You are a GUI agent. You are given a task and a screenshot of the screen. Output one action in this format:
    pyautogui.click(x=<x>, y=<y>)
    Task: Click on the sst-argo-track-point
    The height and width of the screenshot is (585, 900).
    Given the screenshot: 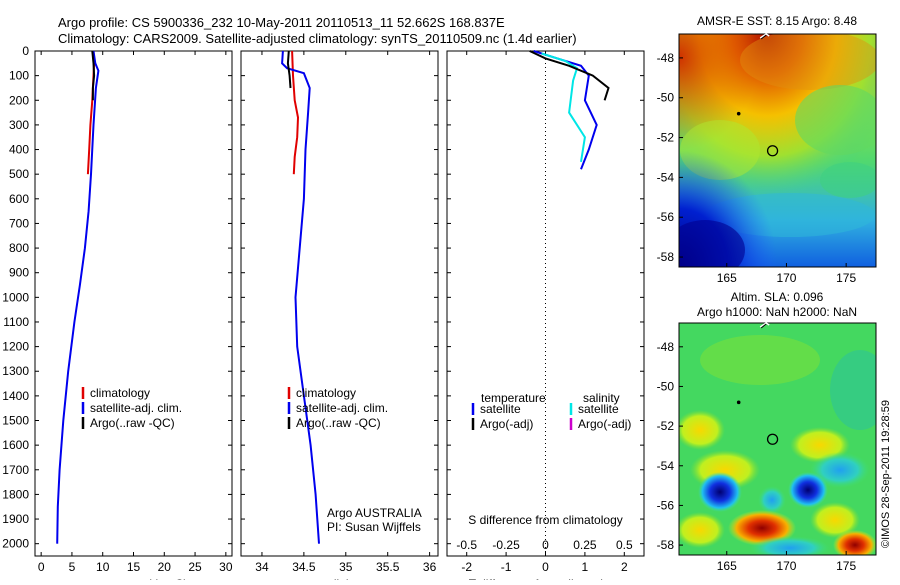 What is the action you would take?
    pyautogui.click(x=738, y=113)
    